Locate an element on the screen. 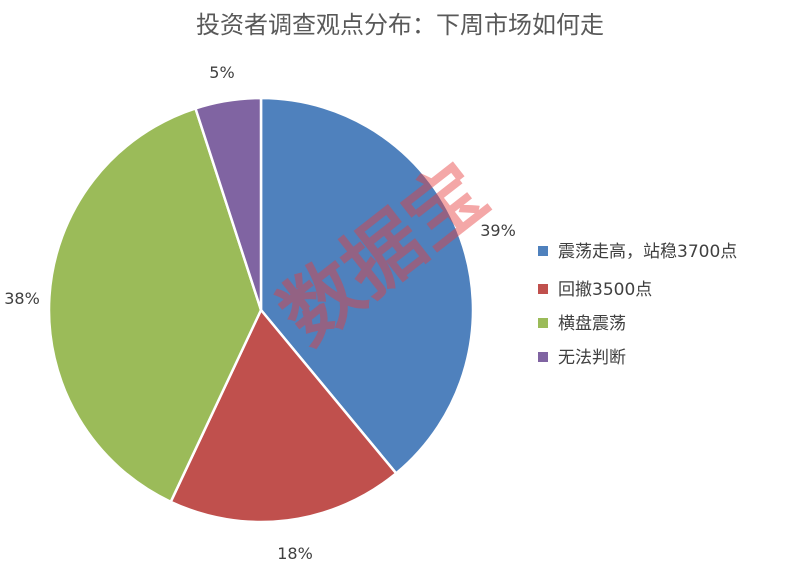 Image resolution: width=798 pixels, height=574 pixels. legend-item: 横盘震荡 is located at coordinates (582, 324).